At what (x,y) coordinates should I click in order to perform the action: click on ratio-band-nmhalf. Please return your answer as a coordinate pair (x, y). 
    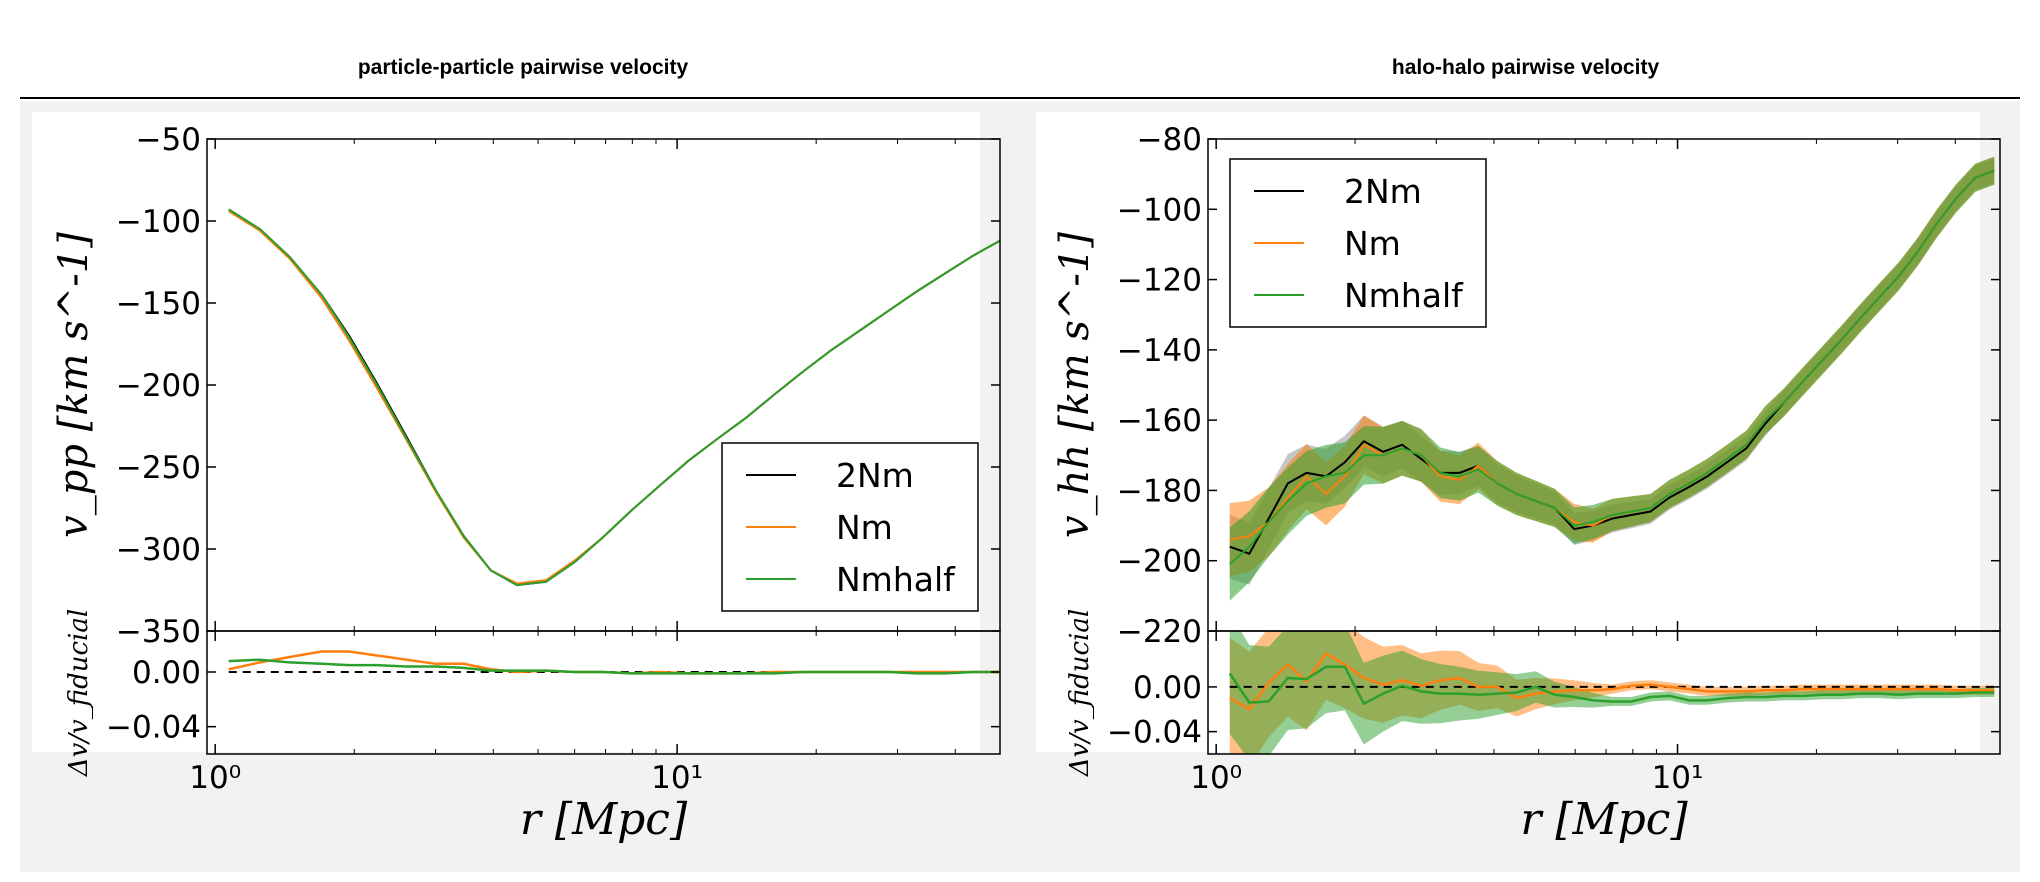
    Looking at the image, I should click on (1612, 692).